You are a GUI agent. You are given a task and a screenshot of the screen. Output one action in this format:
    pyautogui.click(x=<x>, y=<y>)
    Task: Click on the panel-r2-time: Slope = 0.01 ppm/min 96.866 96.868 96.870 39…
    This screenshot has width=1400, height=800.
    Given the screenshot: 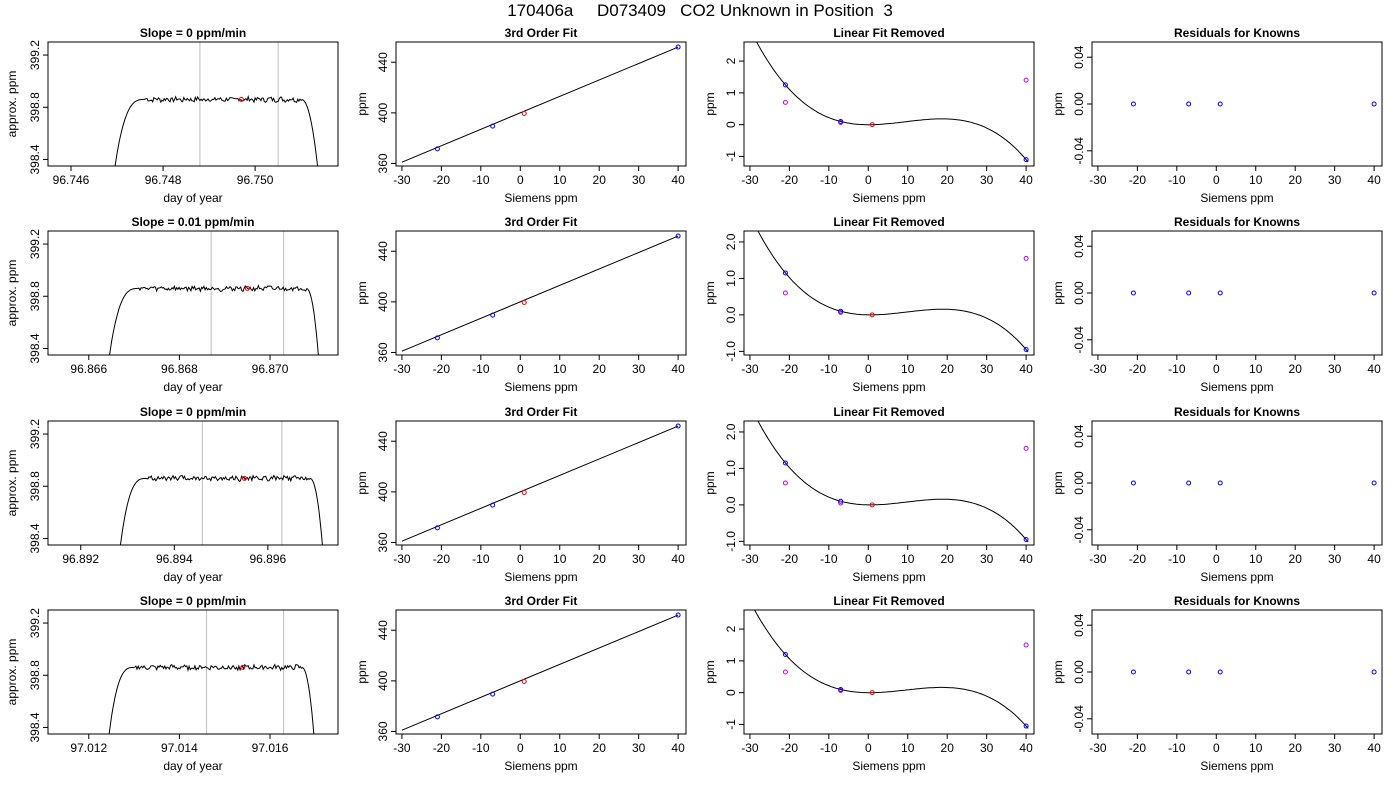 What is the action you would take?
    pyautogui.click(x=172, y=304)
    